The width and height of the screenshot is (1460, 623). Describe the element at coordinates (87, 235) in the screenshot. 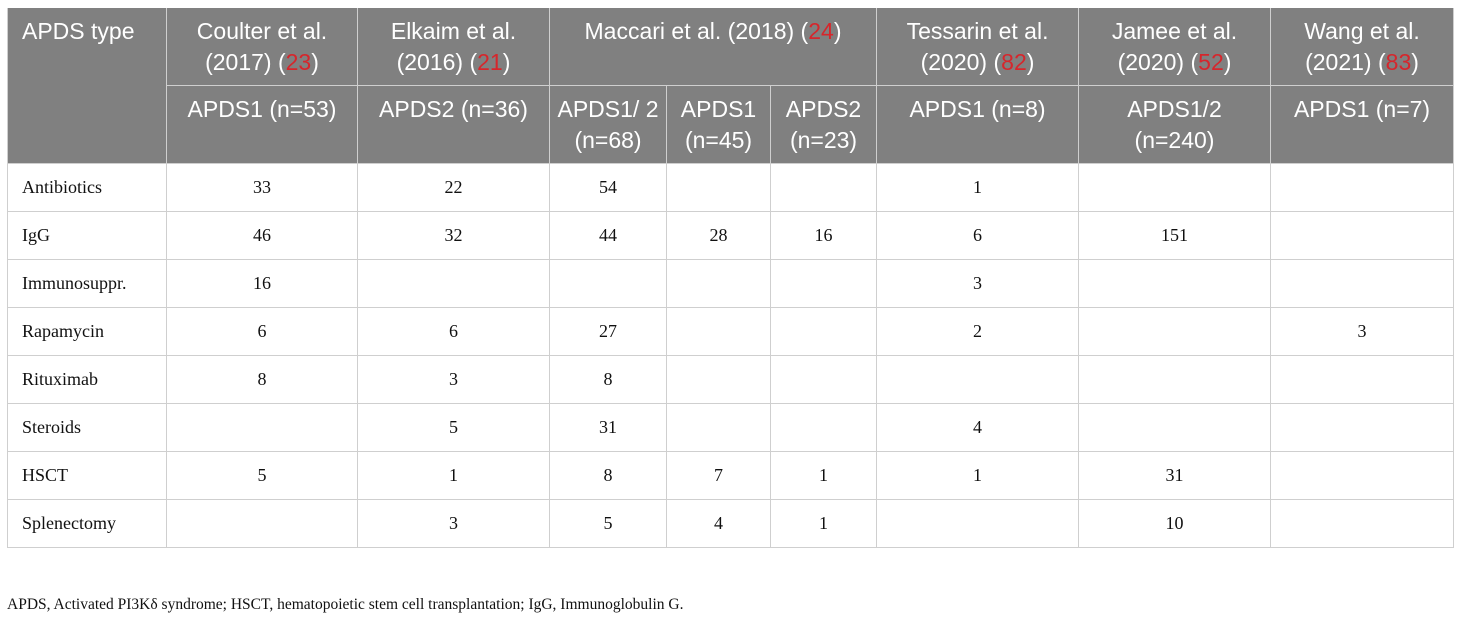

I see `row-label: IgG` at that location.